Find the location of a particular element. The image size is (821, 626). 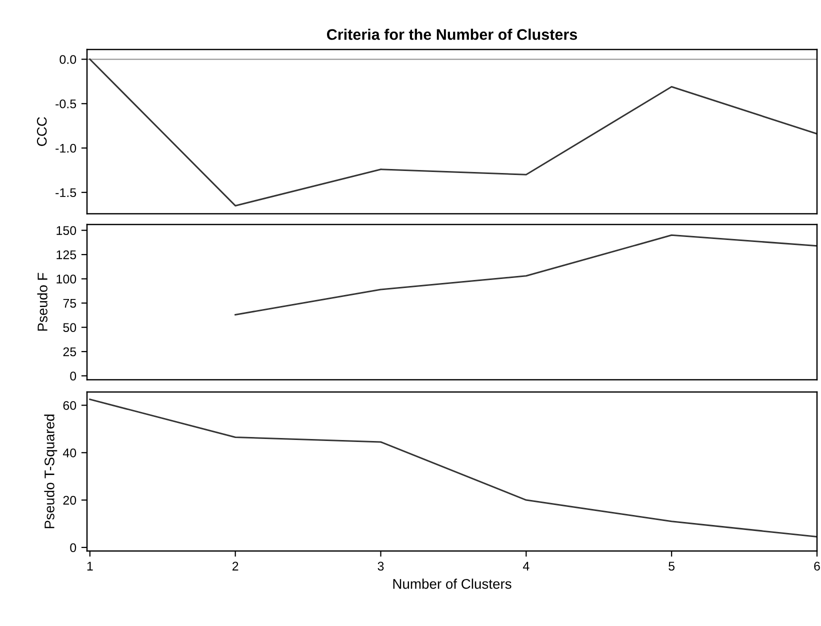

x-tick-label: 6 is located at coordinates (817, 566).